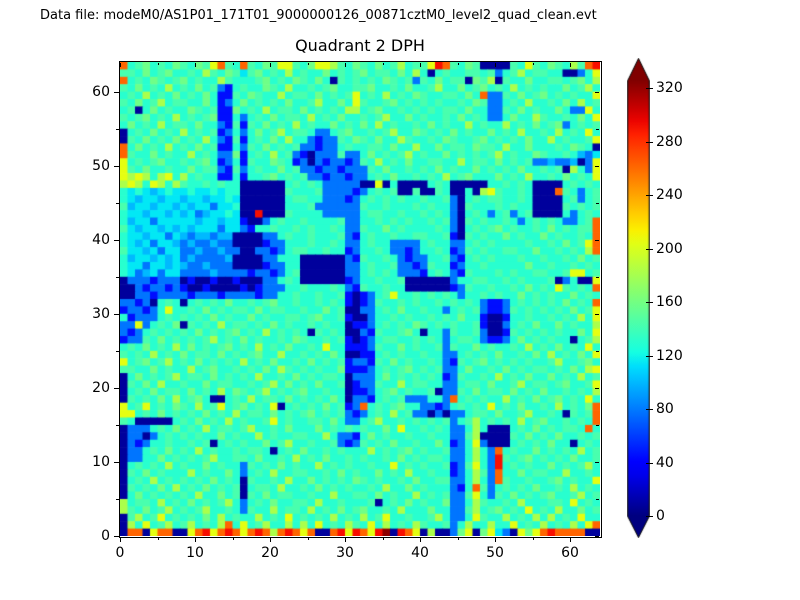  Describe the element at coordinates (120, 553) in the screenshot. I see `x-tick-label: 0` at that location.